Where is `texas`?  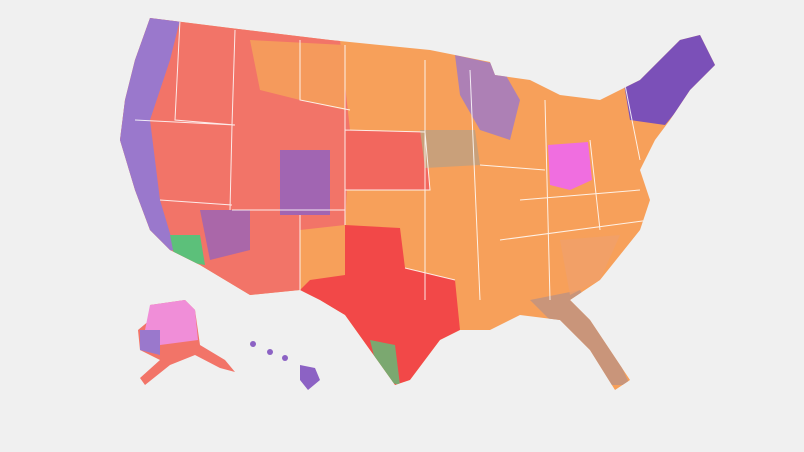 texas is located at coordinates (380, 305).